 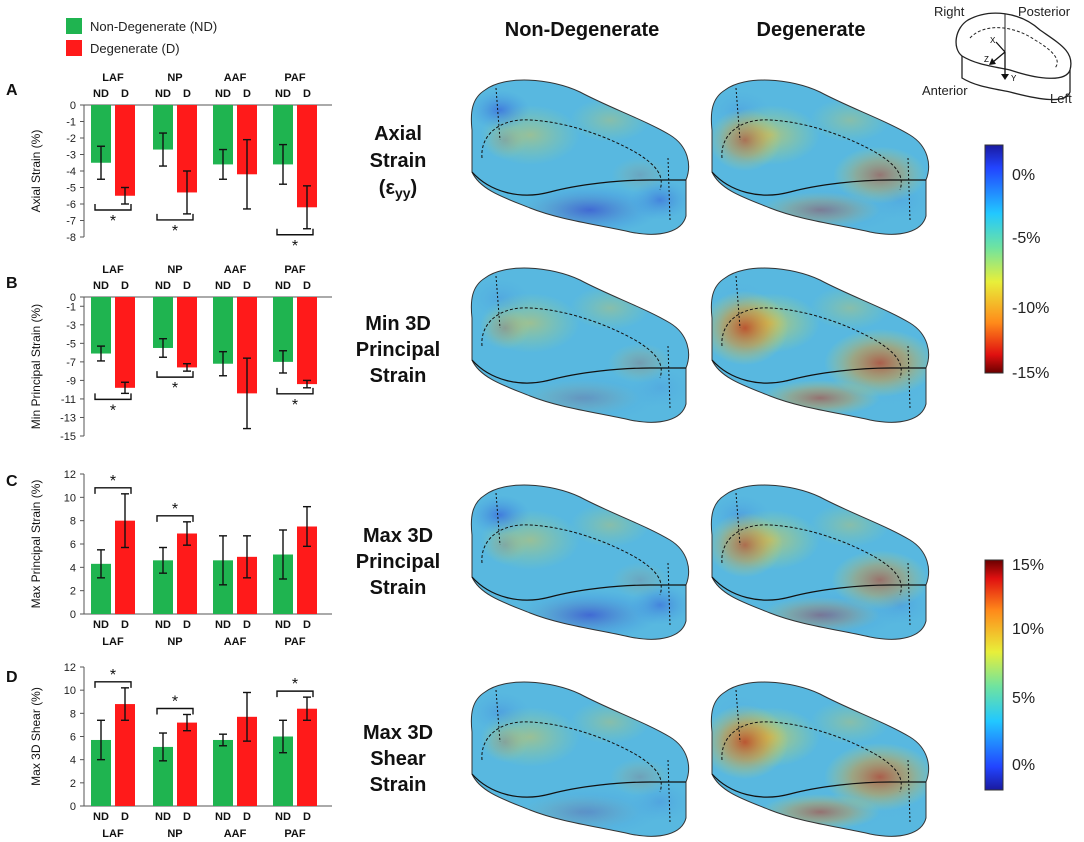 I want to click on panel-letter: B, so click(x=12, y=283).